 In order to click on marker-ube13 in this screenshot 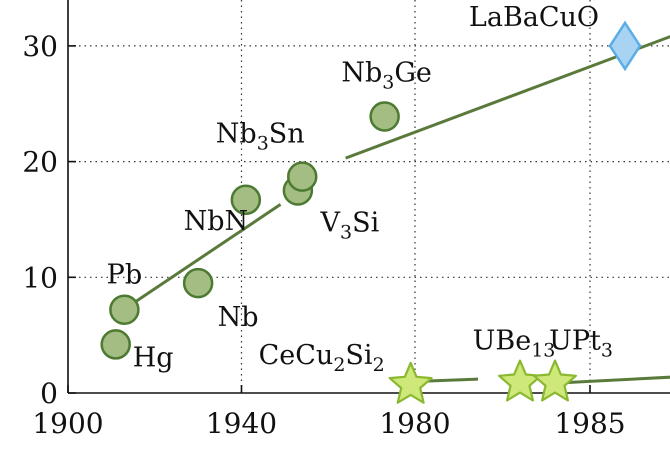, I will do `click(520, 380)`.